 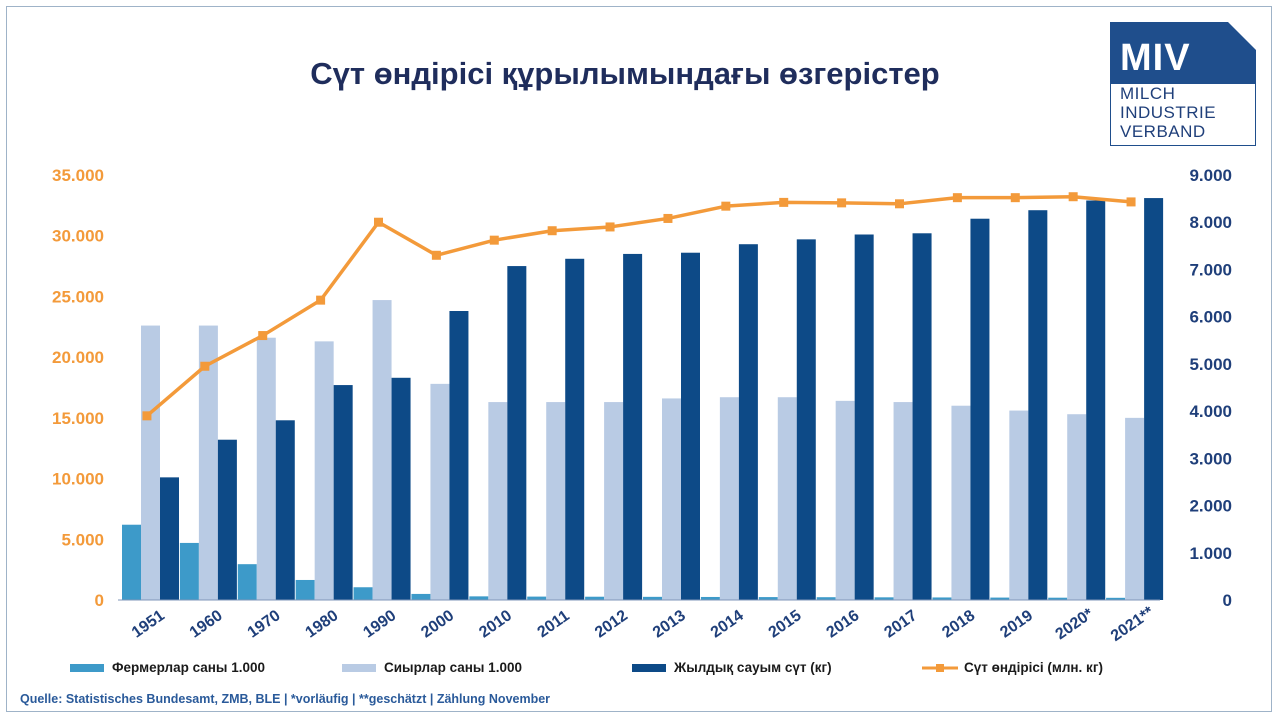 I want to click on right-axis-tick-label: 2.000, so click(x=1210, y=506).